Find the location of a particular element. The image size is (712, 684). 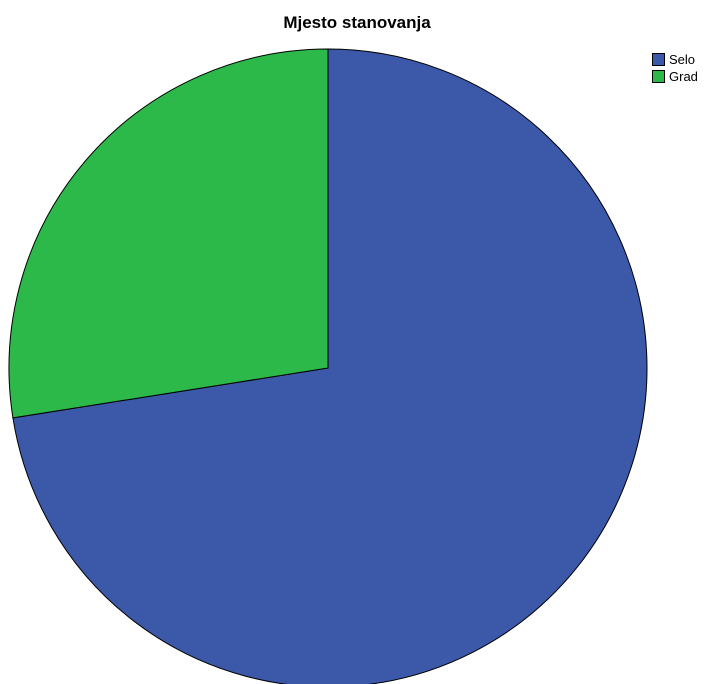

chart-legend: Selo Grad is located at coordinates (675, 68).